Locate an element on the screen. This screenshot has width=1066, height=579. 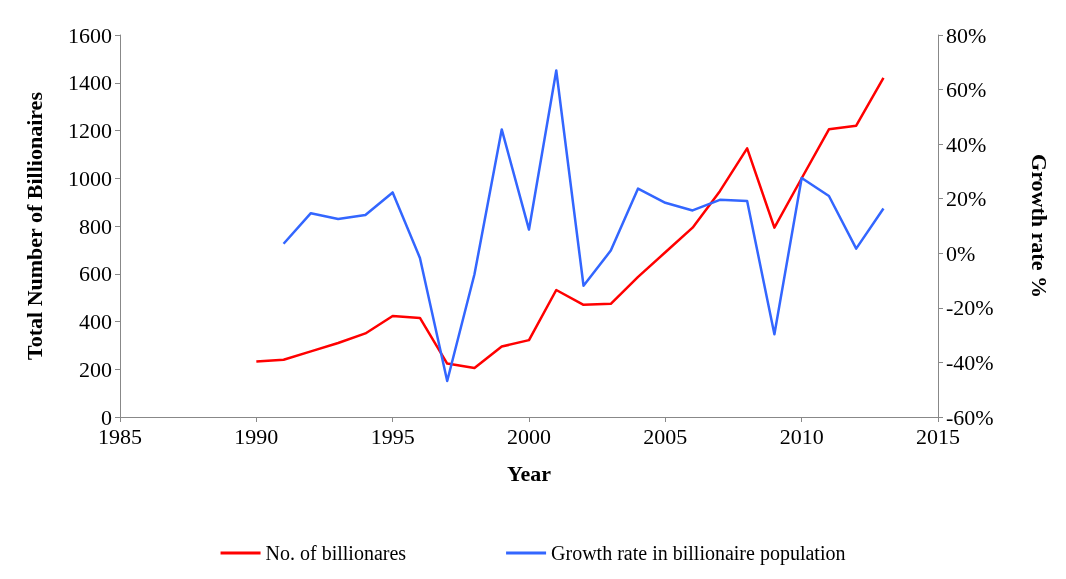
x-axis-title: Year is located at coordinates (529, 473).